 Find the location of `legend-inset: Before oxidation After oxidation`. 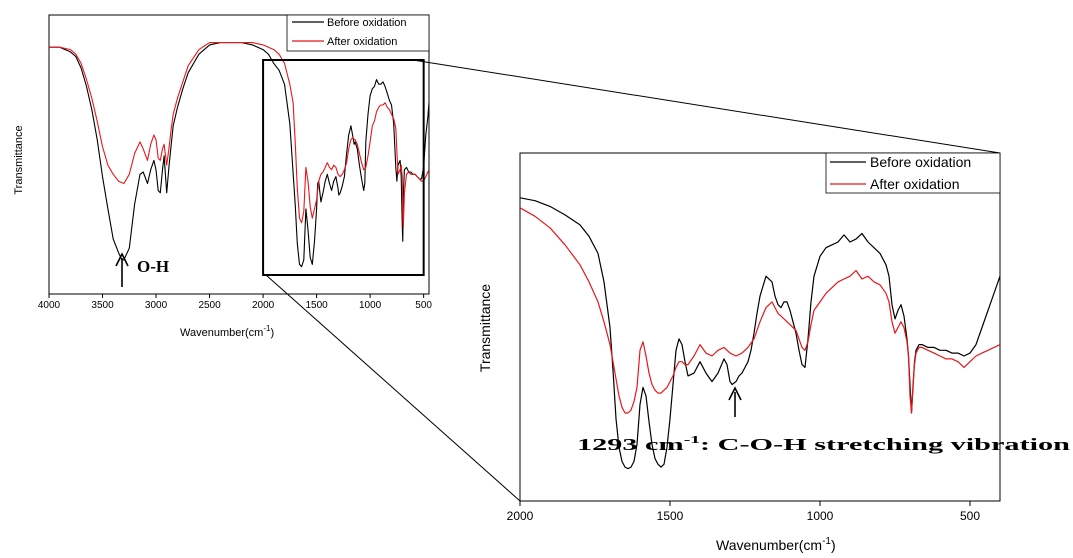

legend-inset: Before oxidation After oxidation is located at coordinates (913, 173).